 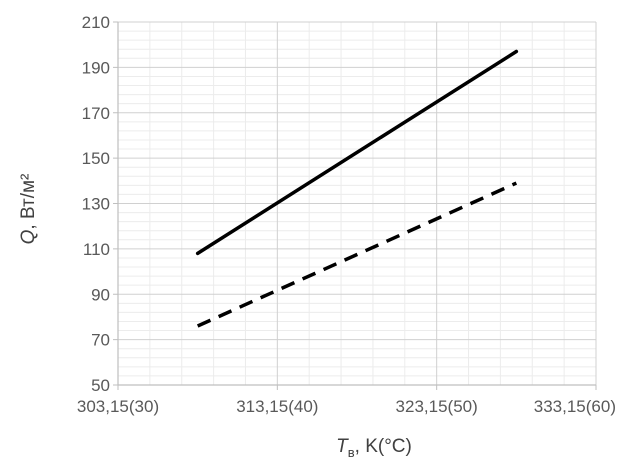 I want to click on x-tick-labels: 303,15(30) 313,15(40) 323,15(50) 333,15(60), so click(x=346, y=406).